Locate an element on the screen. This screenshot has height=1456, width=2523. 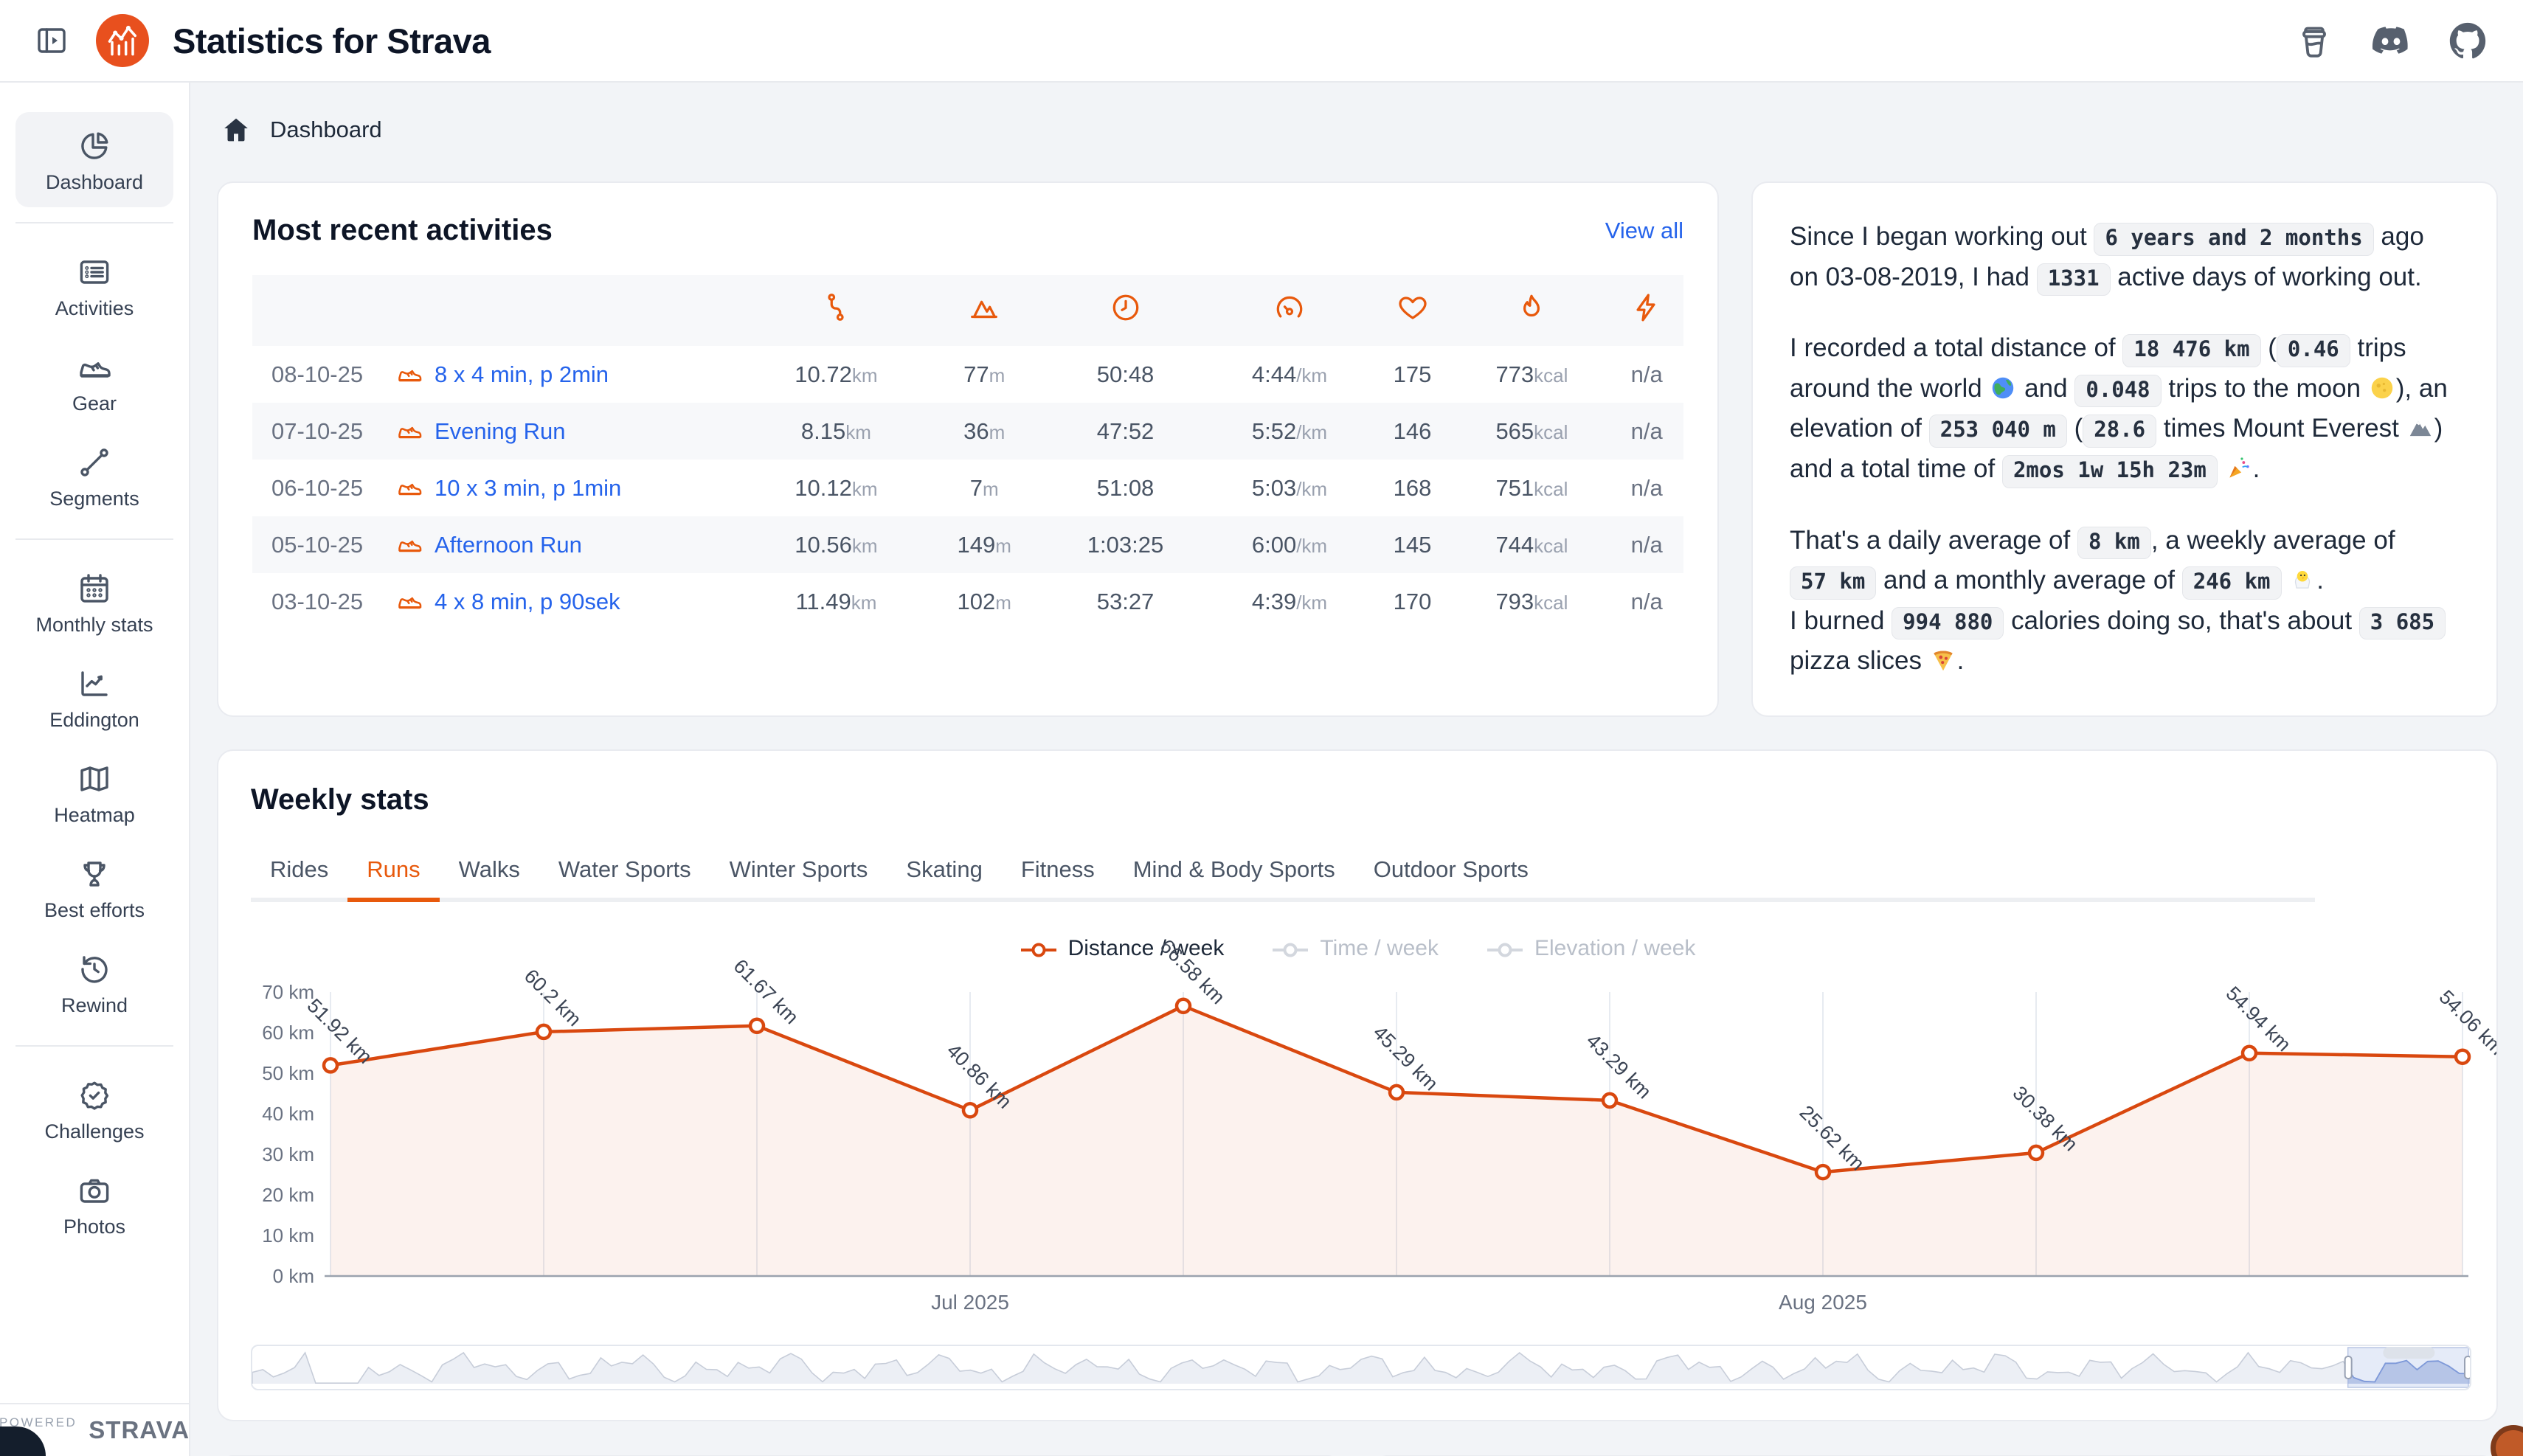
activity-date: 07-10-25 is located at coordinates (317, 431).